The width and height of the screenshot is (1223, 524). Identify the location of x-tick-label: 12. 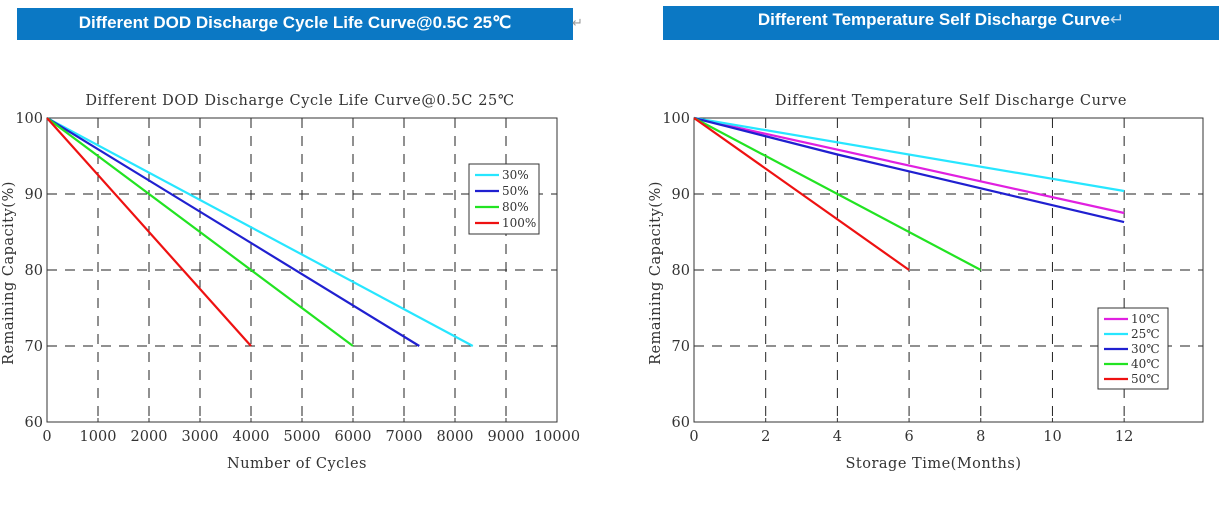
(1124, 437).